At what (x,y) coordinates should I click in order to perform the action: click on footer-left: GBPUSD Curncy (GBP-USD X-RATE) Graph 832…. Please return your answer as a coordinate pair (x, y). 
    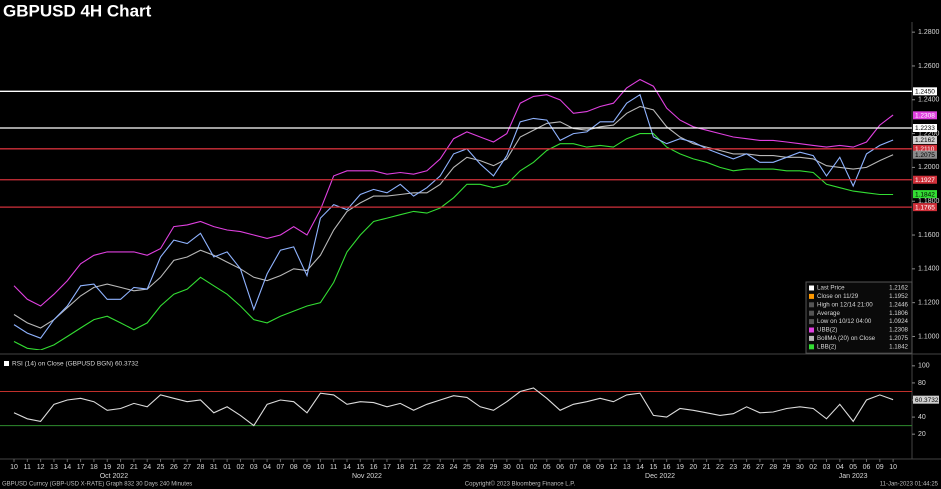
    Looking at the image, I should click on (97, 485).